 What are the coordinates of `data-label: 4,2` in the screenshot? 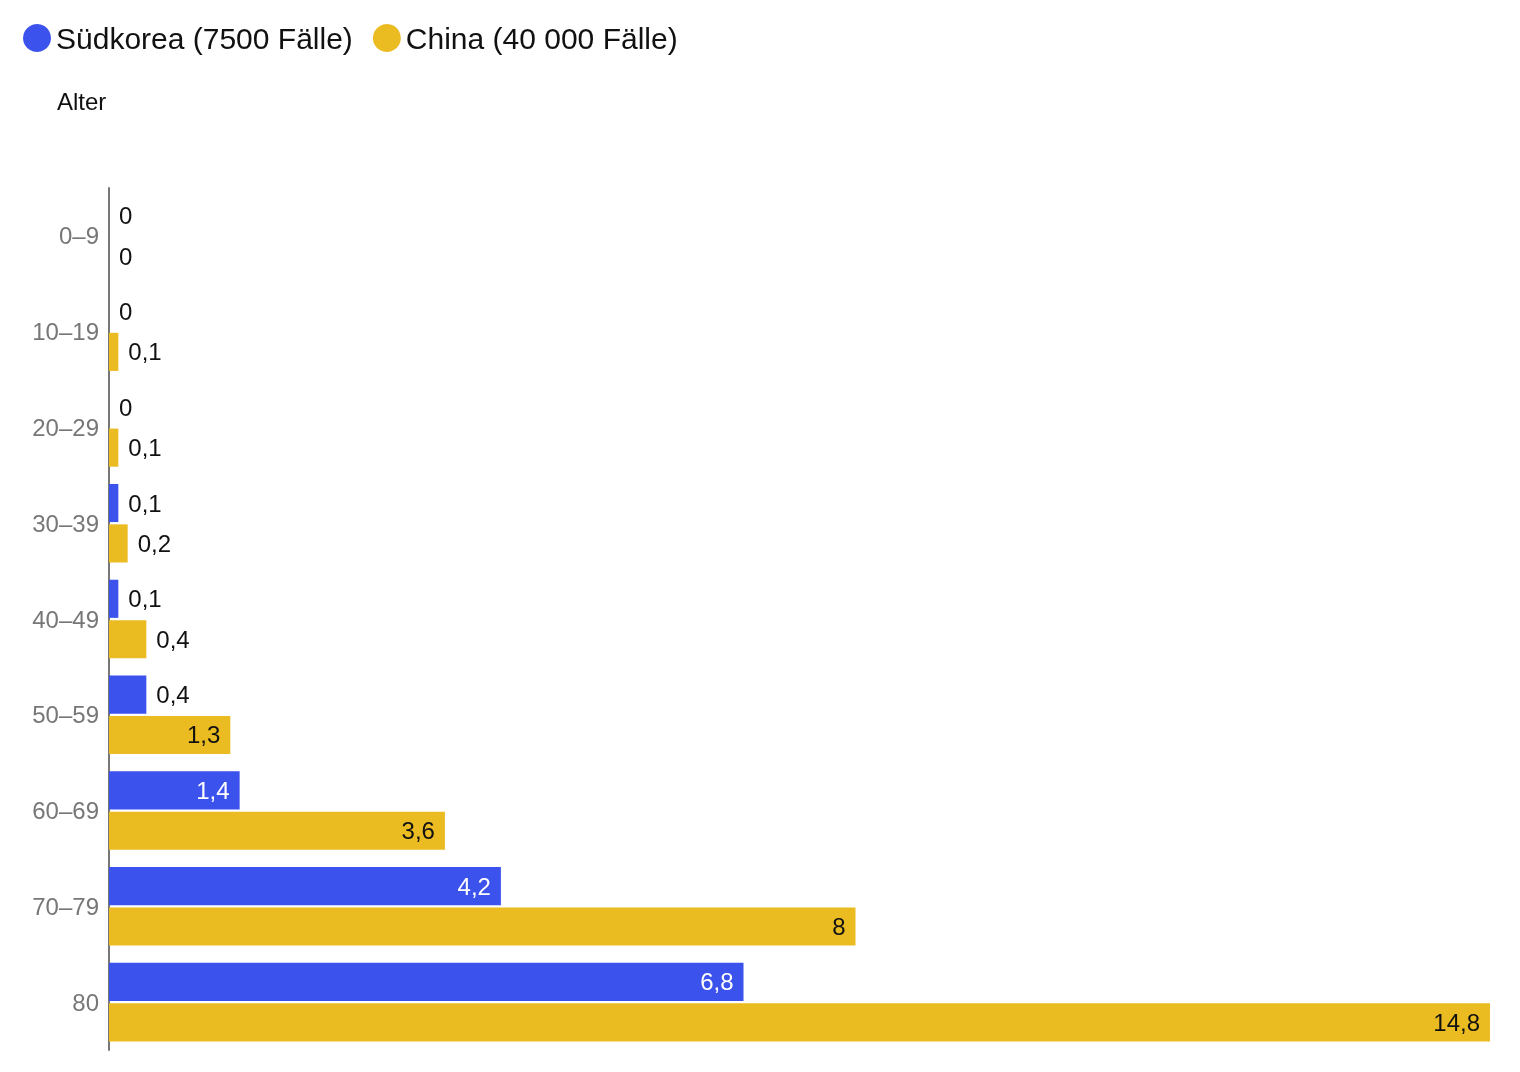 It's located at (474, 886).